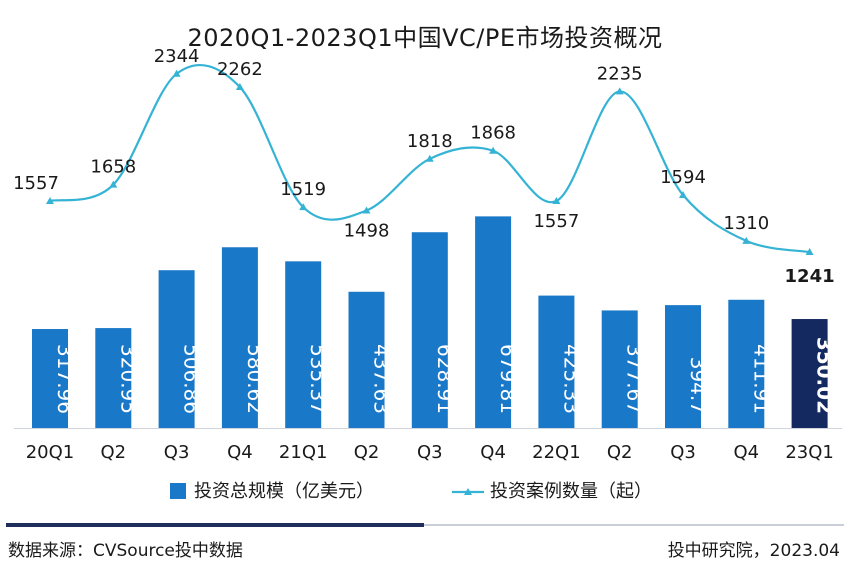 Image resolution: width=850 pixels, height=574 pixels. What do you see at coordinates (571, 379) in the screenshot?
I see `bar-value-label: 425.33` at bounding box center [571, 379].